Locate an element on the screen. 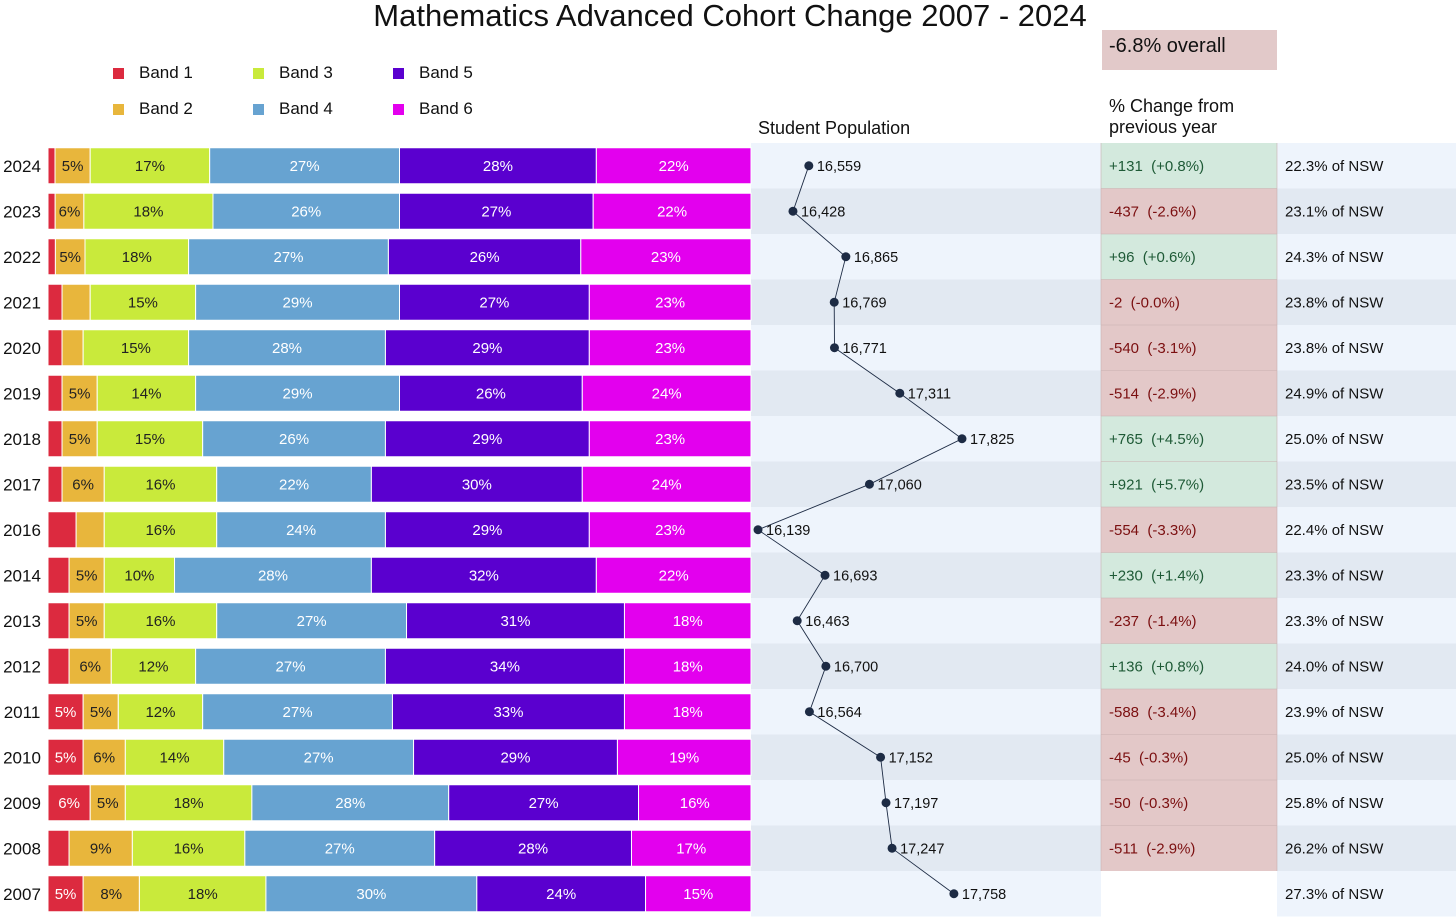  population-label: 16,693 is located at coordinates (855, 576).